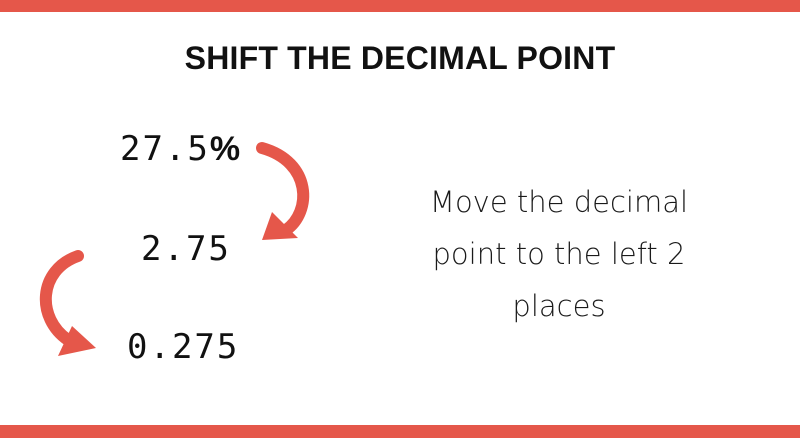 This screenshot has height=438, width=800. I want to click on step-one-shift-value: 2.75, so click(186, 249).